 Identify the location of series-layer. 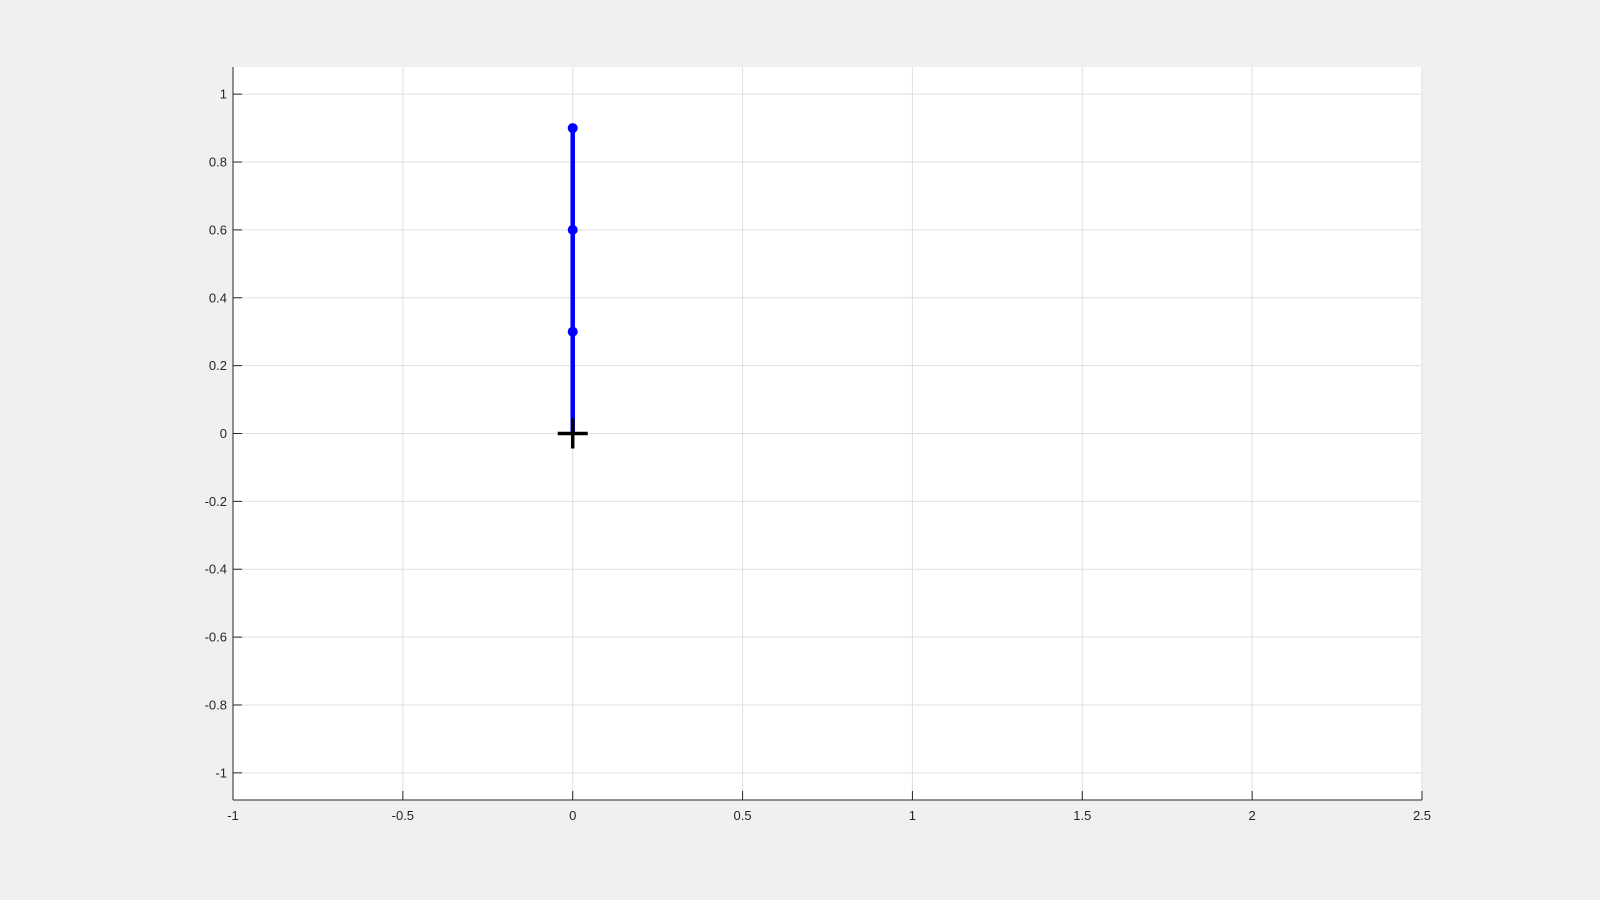
(572, 279).